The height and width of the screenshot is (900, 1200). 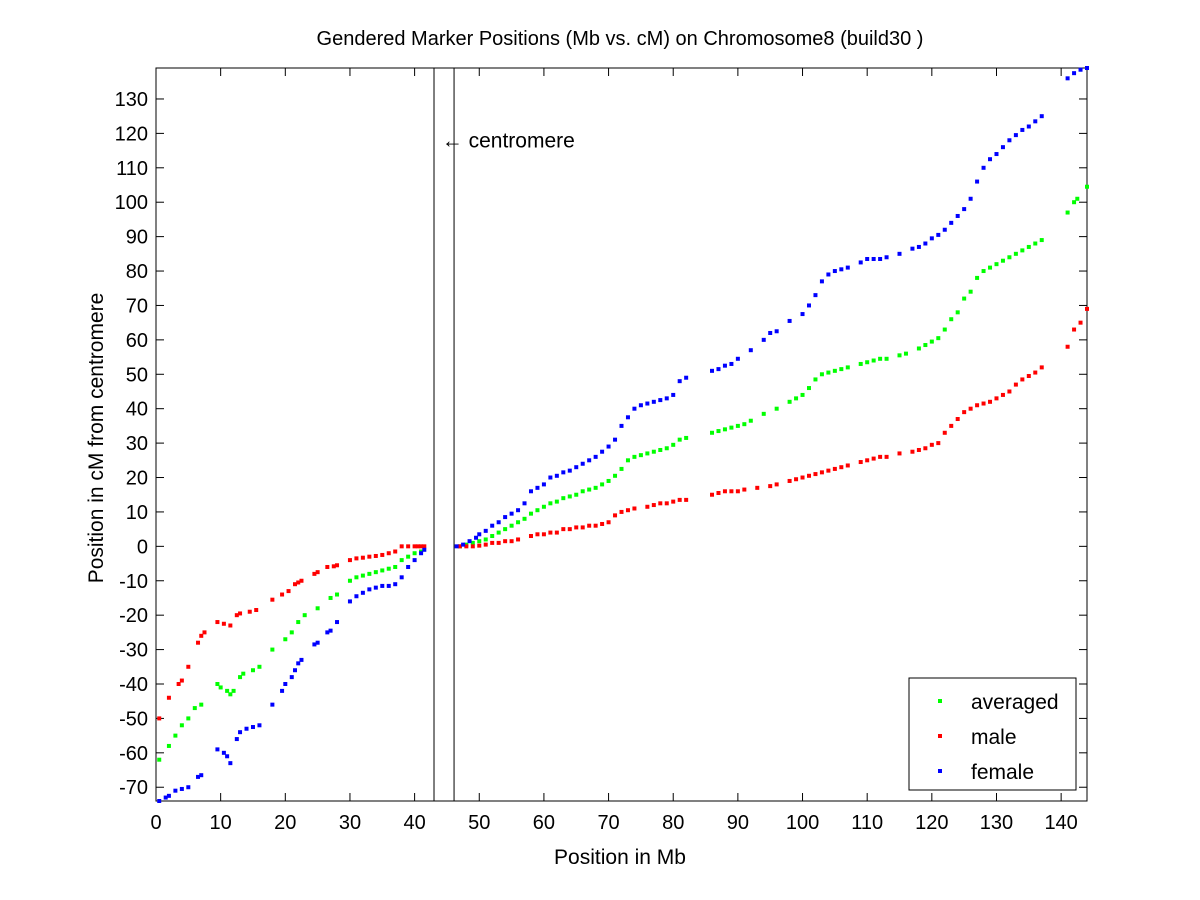 What do you see at coordinates (544, 823) in the screenshot?
I see `x-tick-label: 60` at bounding box center [544, 823].